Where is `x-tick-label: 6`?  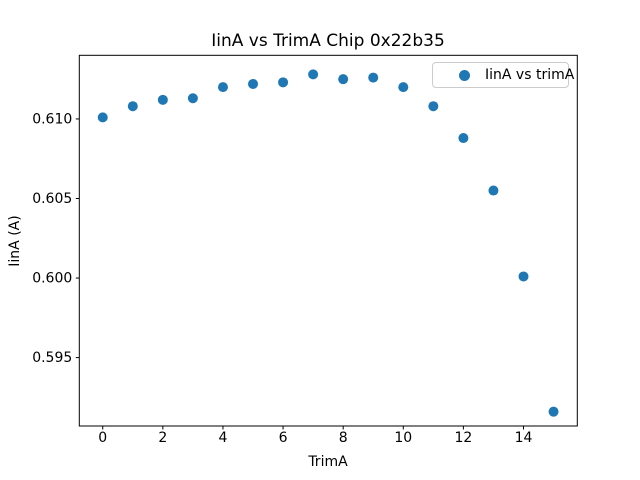
x-tick-label: 6 is located at coordinates (283, 438).